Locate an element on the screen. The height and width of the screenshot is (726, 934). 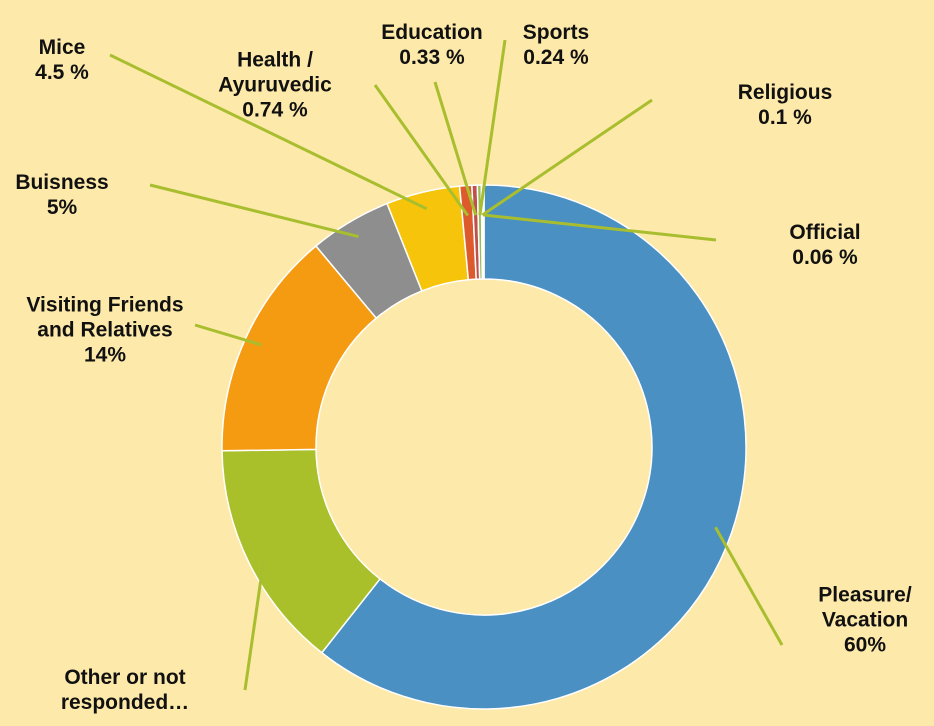
category-label: Official is located at coordinates (825, 232).